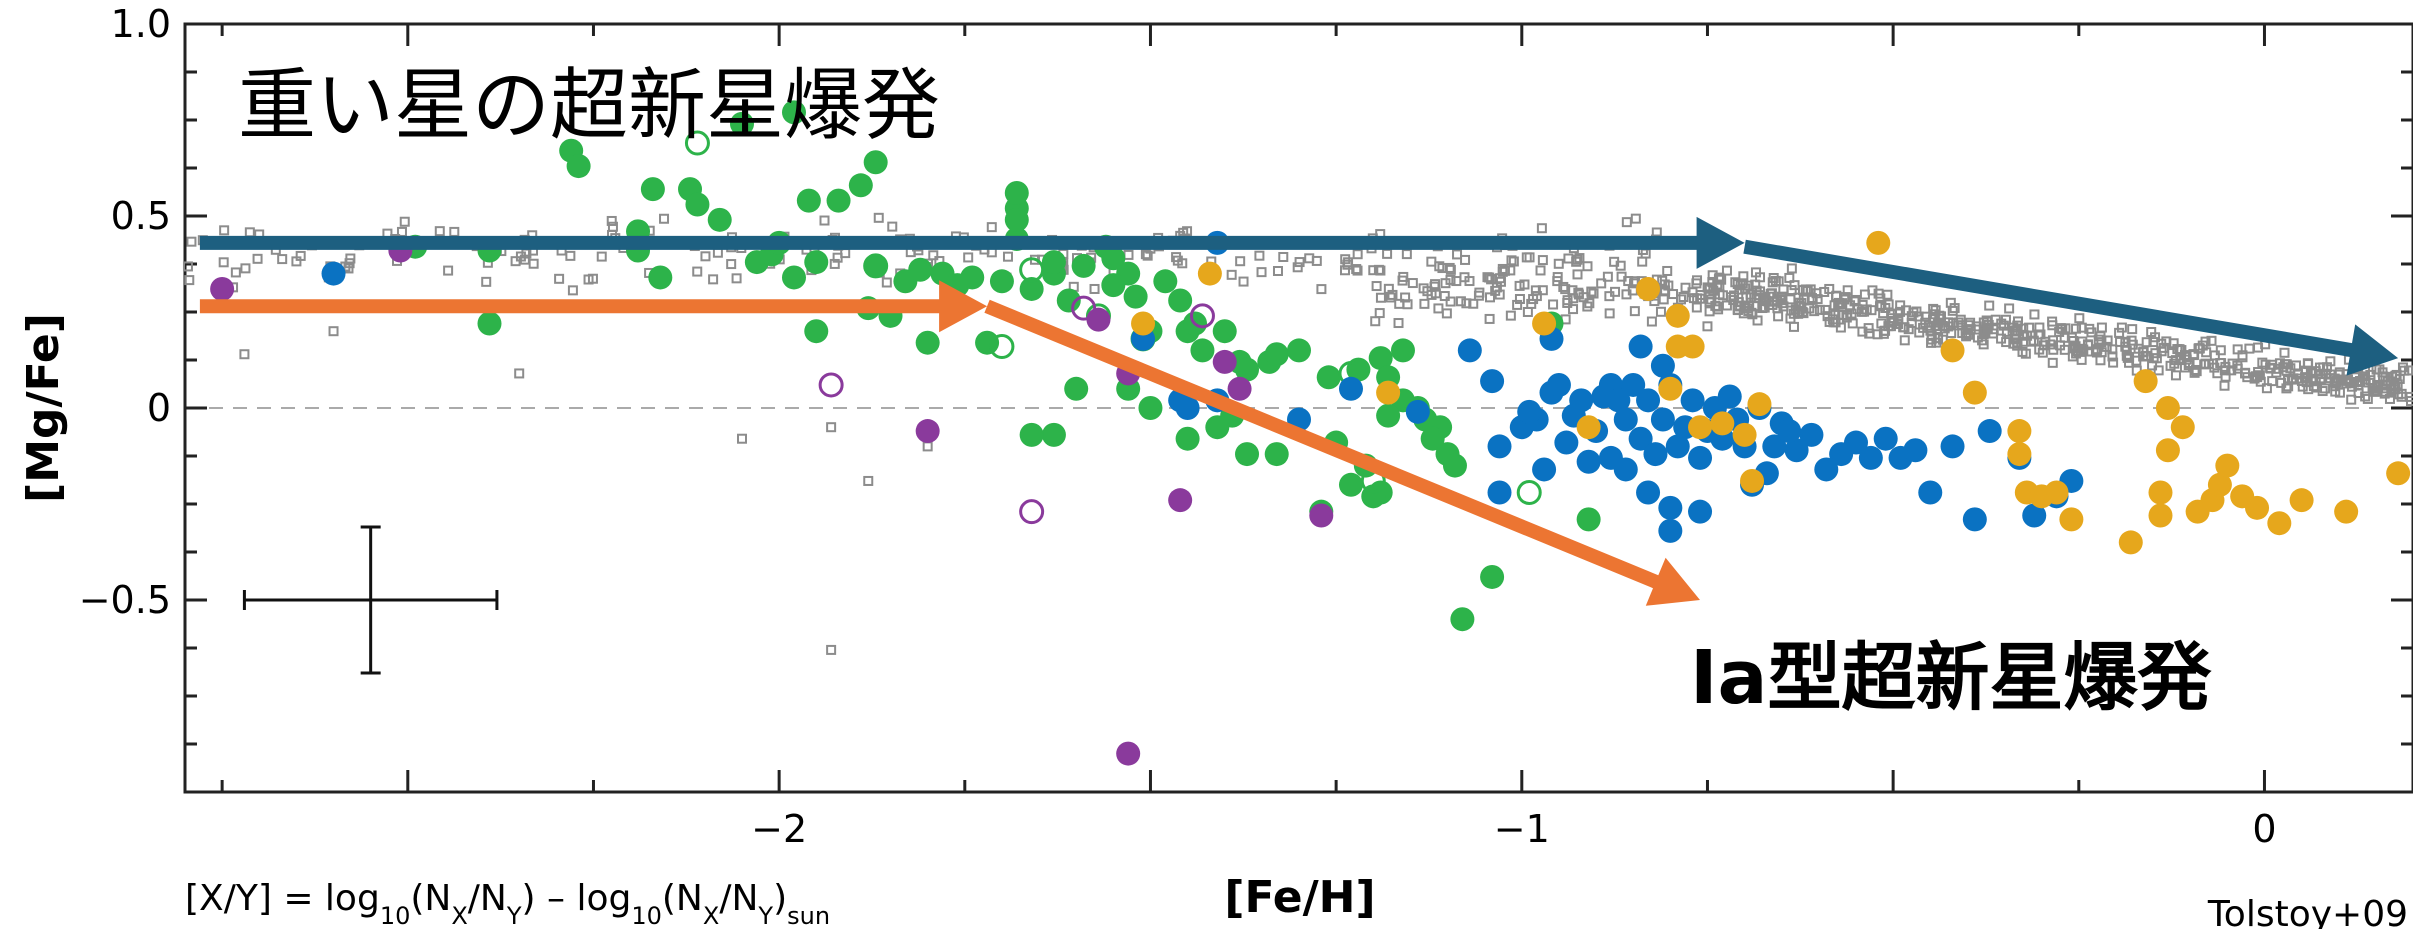 This screenshot has width=2413, height=929. What do you see at coordinates (972, 242) in the screenshot?
I see `massive-star-plateau-arrow` at bounding box center [972, 242].